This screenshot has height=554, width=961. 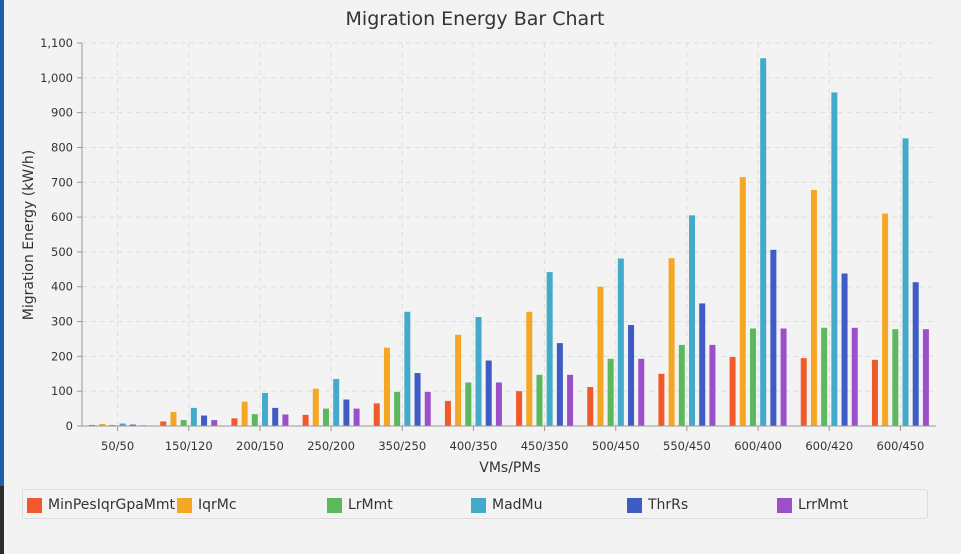 What do you see at coordinates (507, 505) in the screenshot?
I see `legend-item: MadMu` at bounding box center [507, 505].